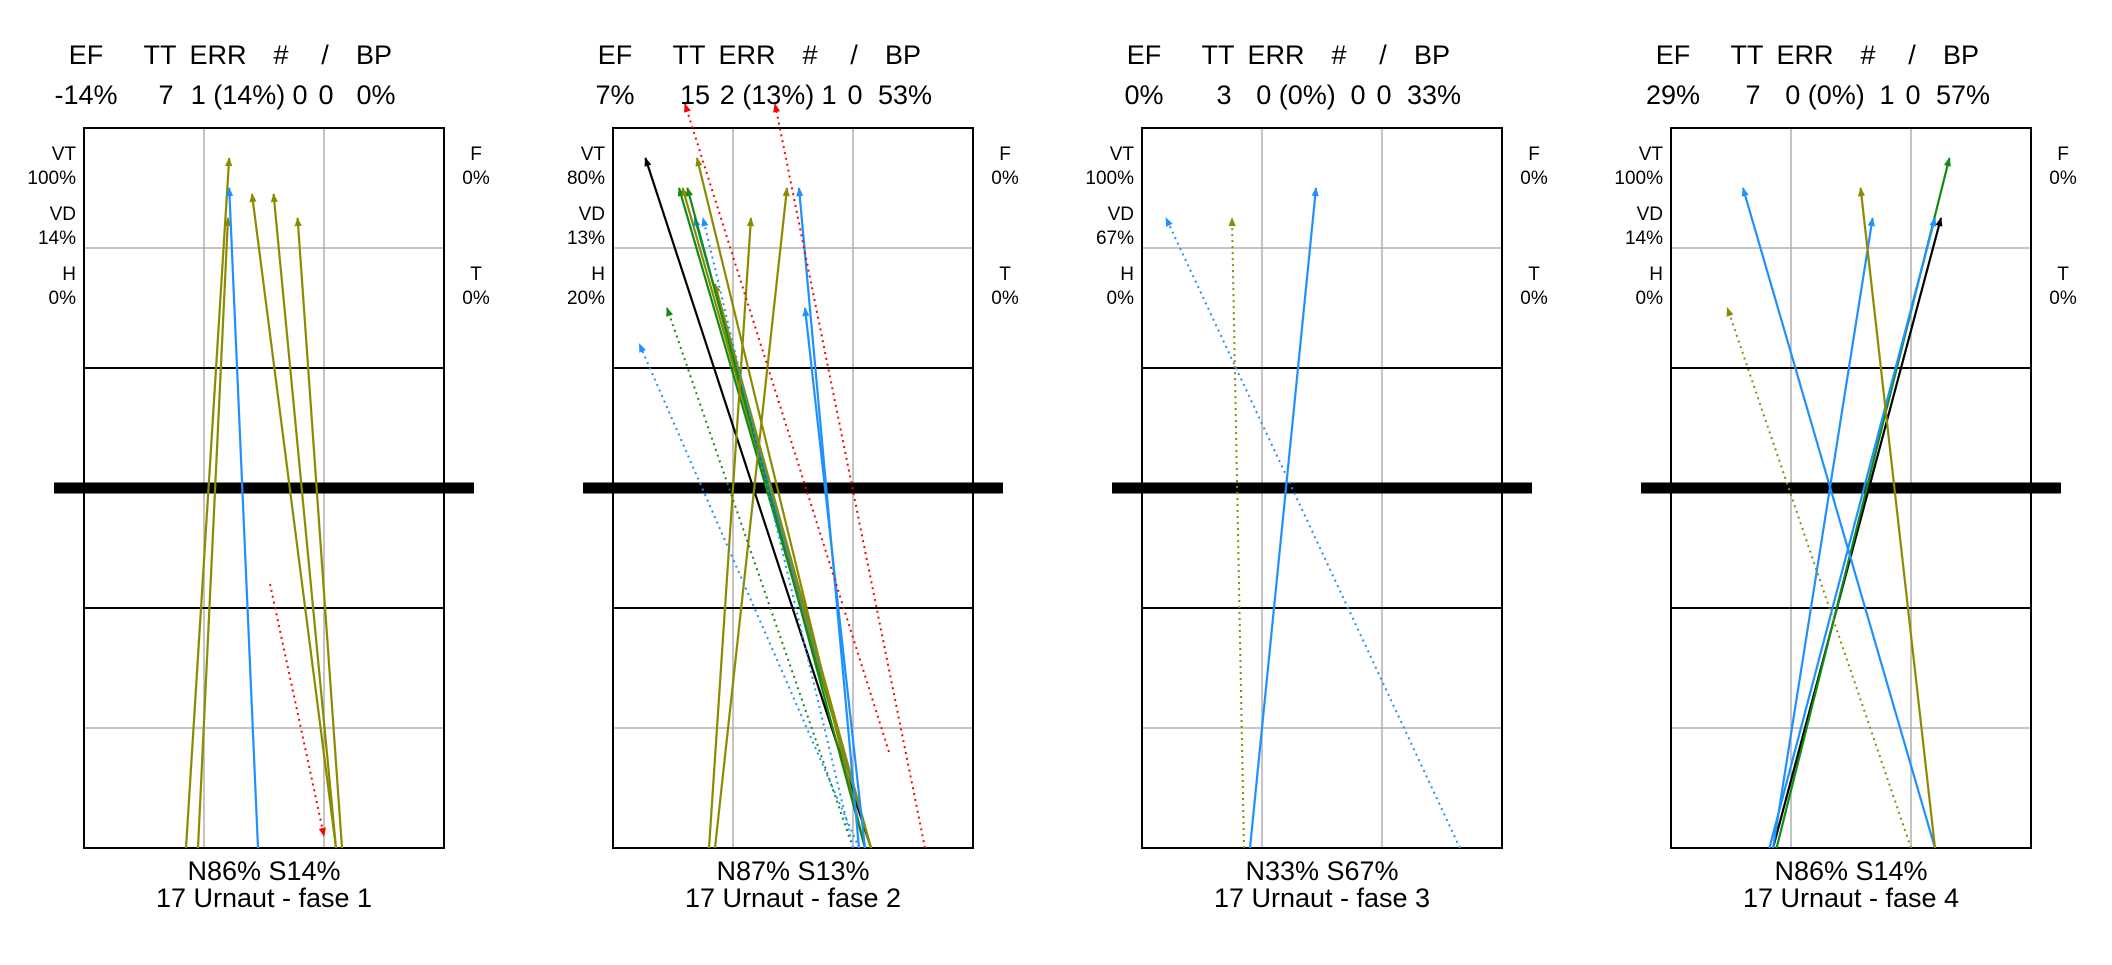 The height and width of the screenshot is (965, 2112). I want to click on stats-value: -14%, so click(85, 95).